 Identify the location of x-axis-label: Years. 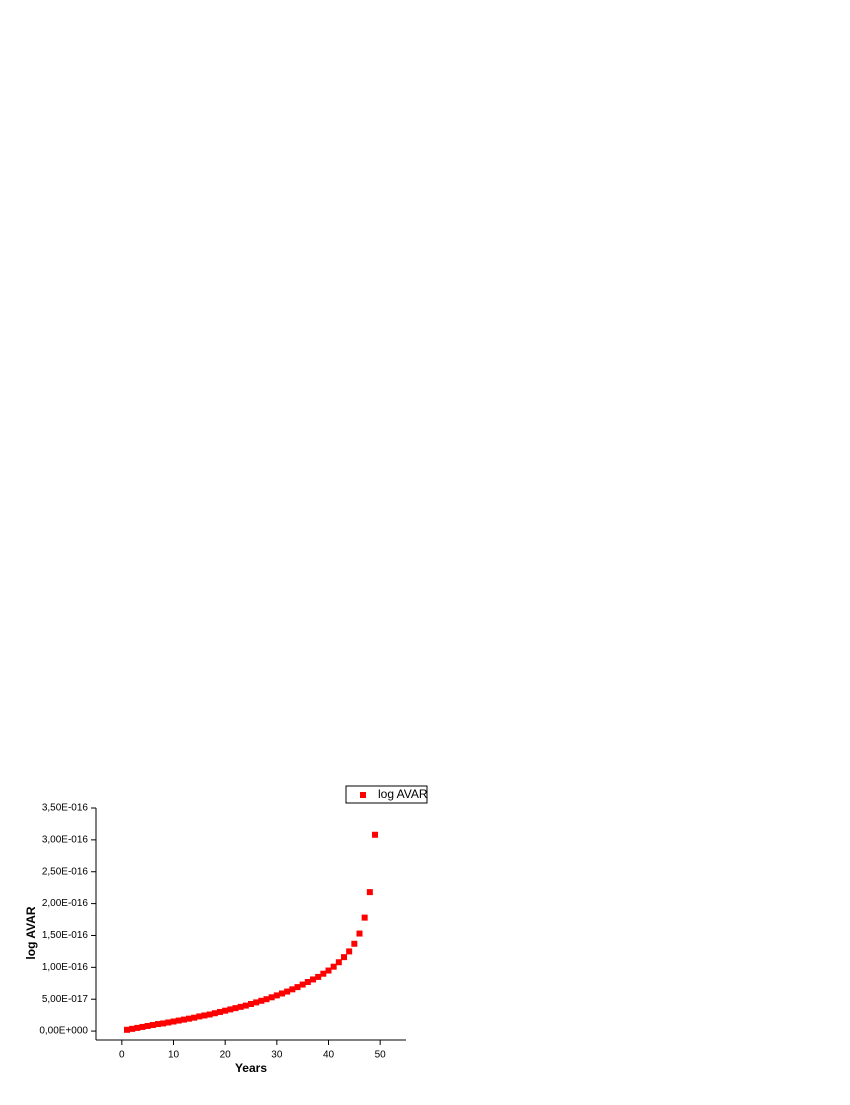
(251, 1068).